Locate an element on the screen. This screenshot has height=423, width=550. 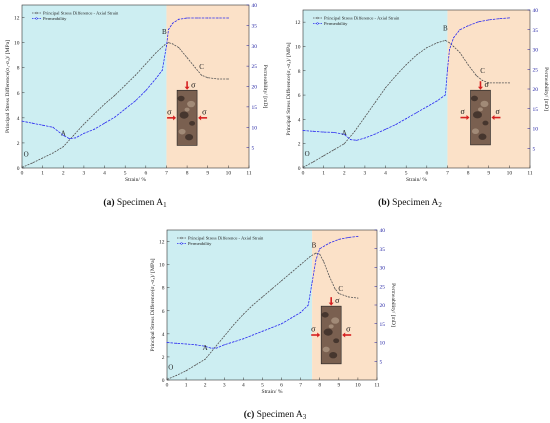
x-tick-label: 0 is located at coordinates (303, 174).